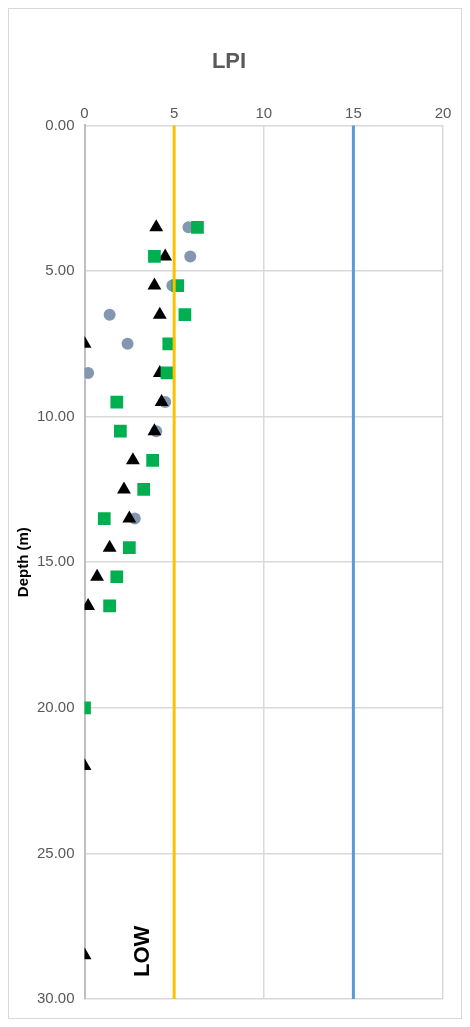 This screenshot has height=1027, width=470. Describe the element at coordinates (141, 951) in the screenshot. I see `annotation: LOW` at that location.